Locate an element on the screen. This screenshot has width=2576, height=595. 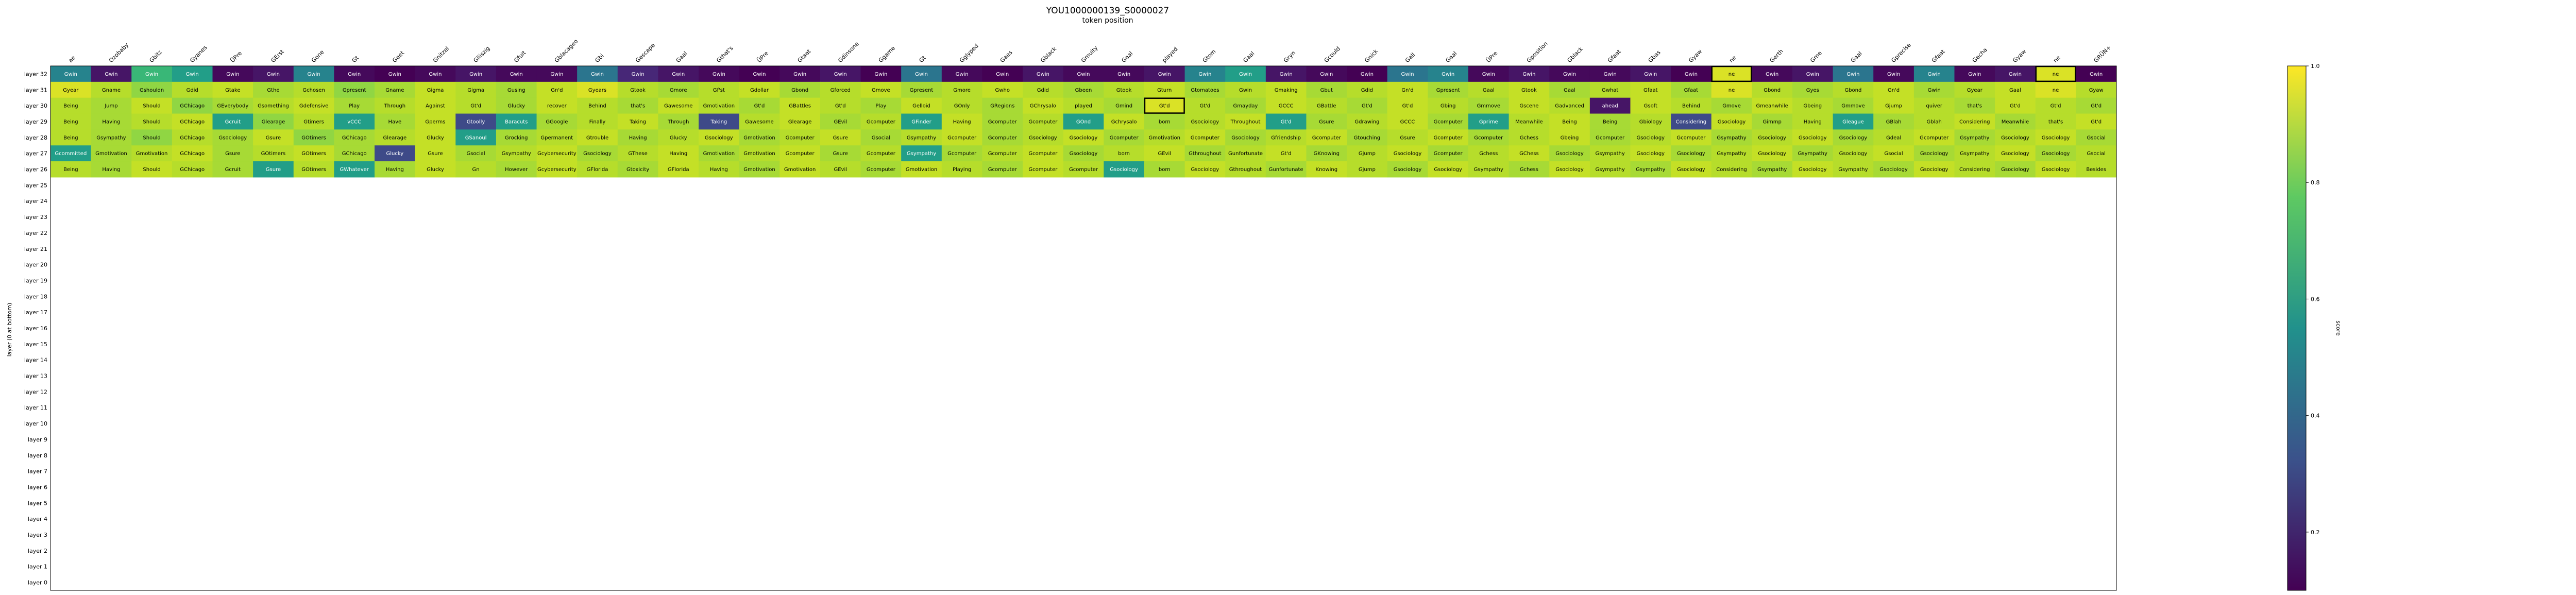
cell-label: Meanwhile is located at coordinates (2015, 122).